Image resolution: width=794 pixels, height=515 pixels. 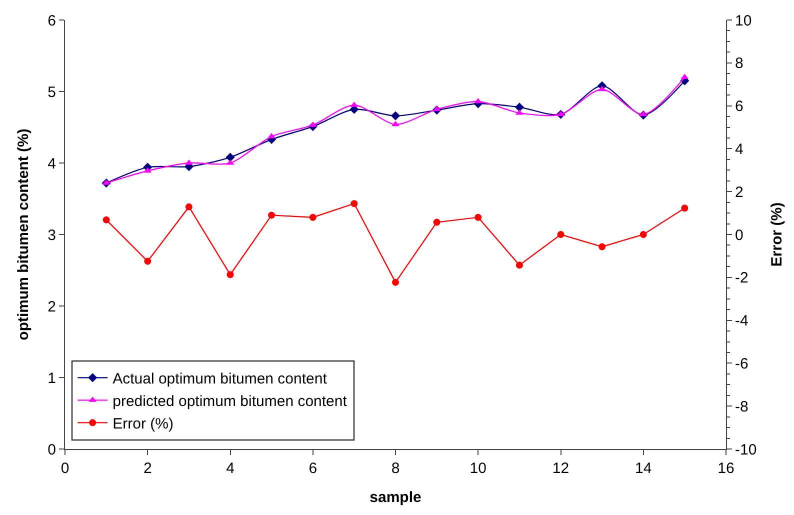 What do you see at coordinates (746, 449) in the screenshot?
I see `y2-tick-label: -10` at bounding box center [746, 449].